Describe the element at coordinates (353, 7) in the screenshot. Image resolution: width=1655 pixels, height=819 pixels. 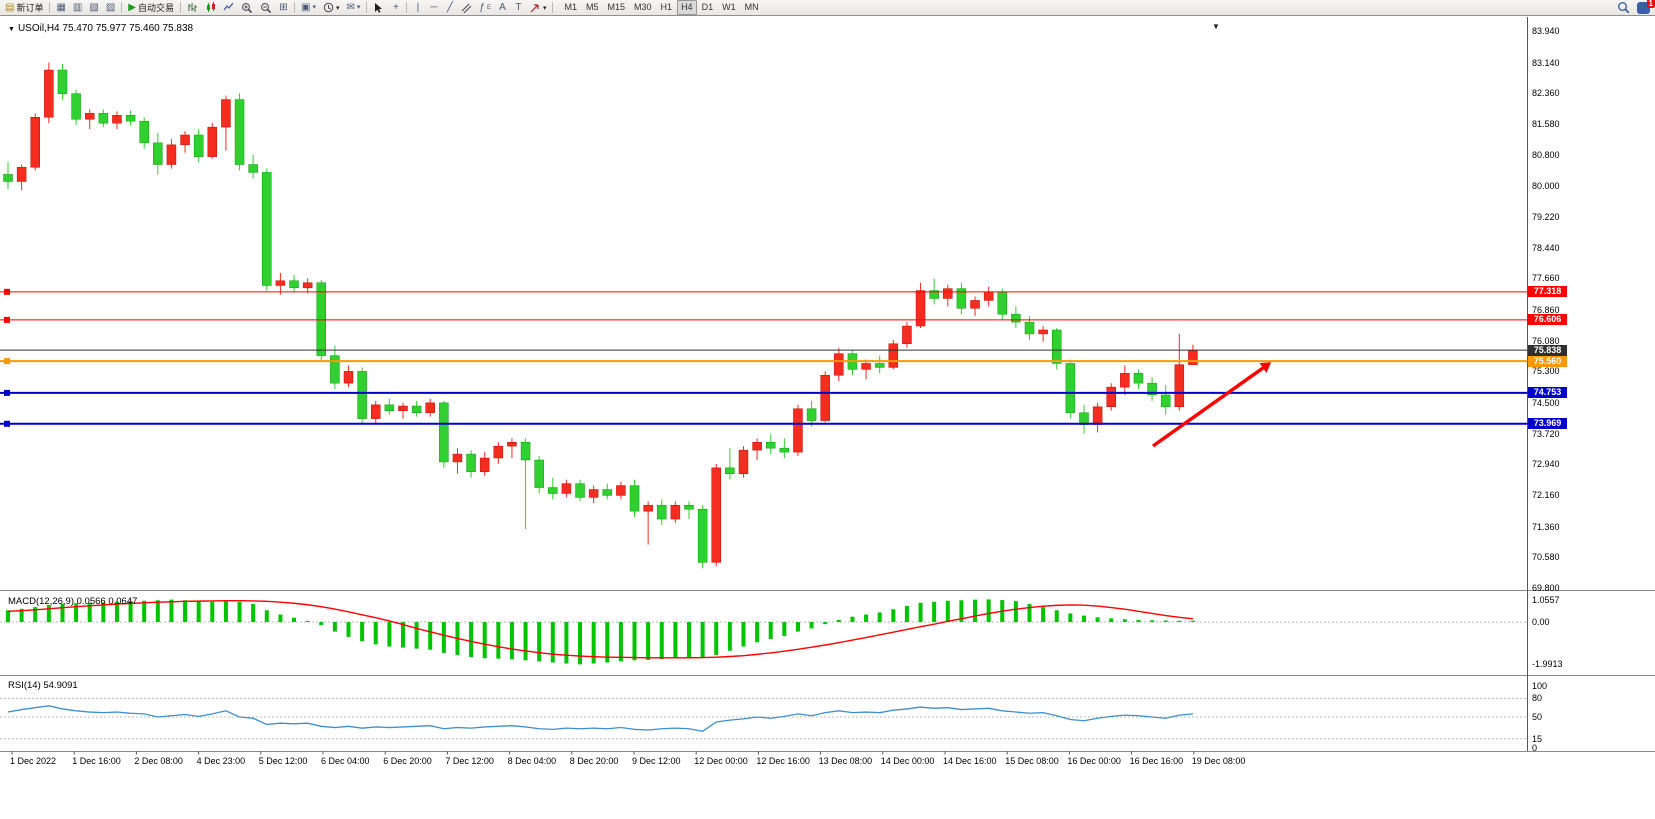
I see `templates-icon: ✉ ▾` at that location.